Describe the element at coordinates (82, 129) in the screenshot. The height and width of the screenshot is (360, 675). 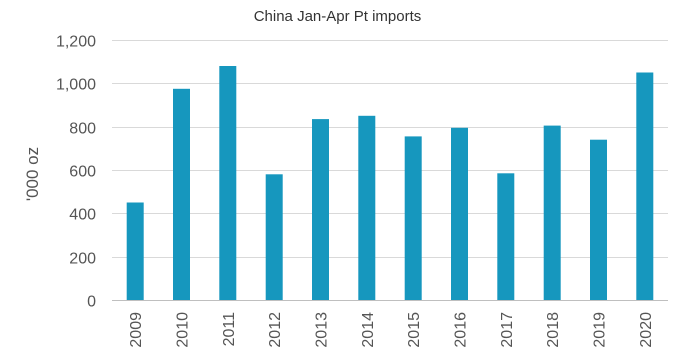
I see `y-tick-label: 800` at that location.